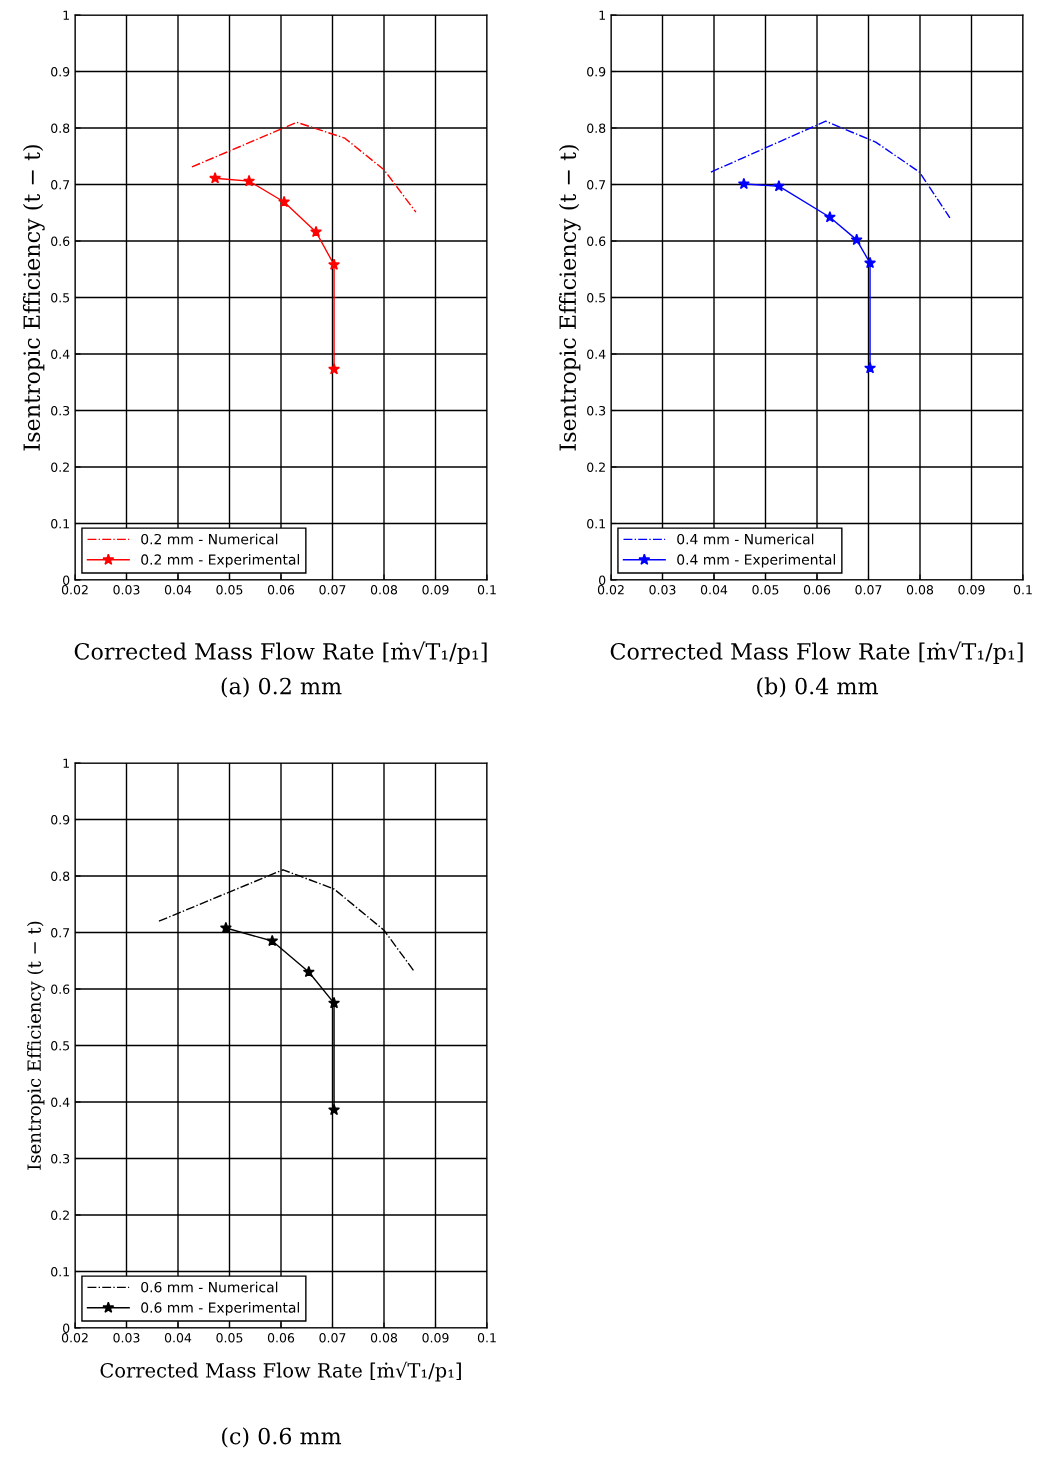  I want to click on legend-label: 0.2 mm - Numerical, so click(209, 539).